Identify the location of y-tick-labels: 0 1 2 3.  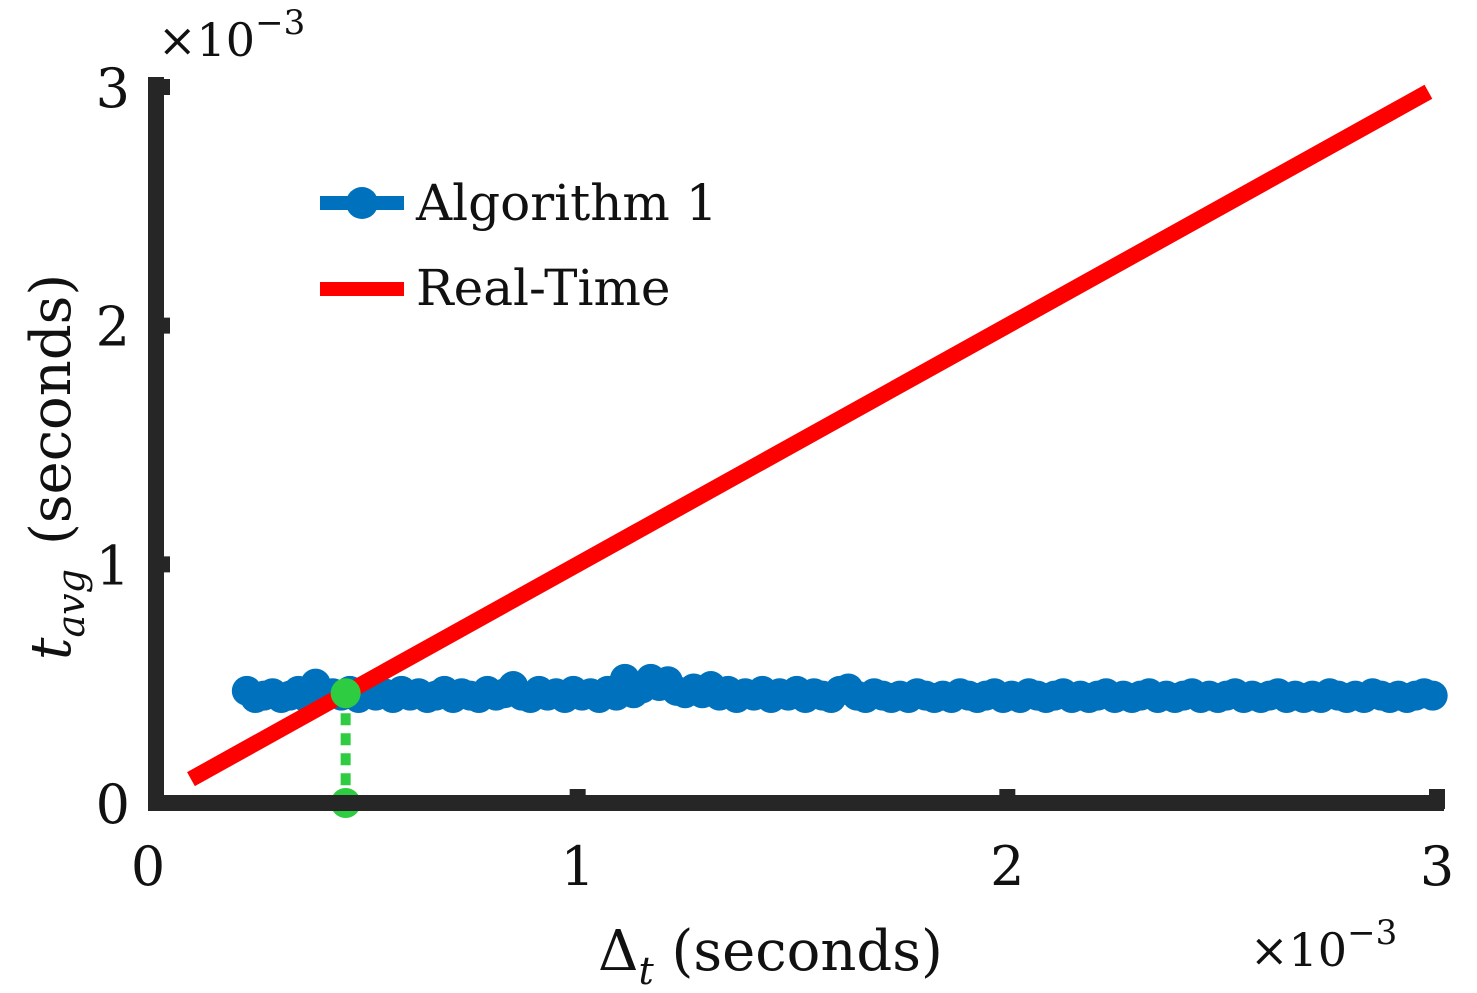
(113, 446).